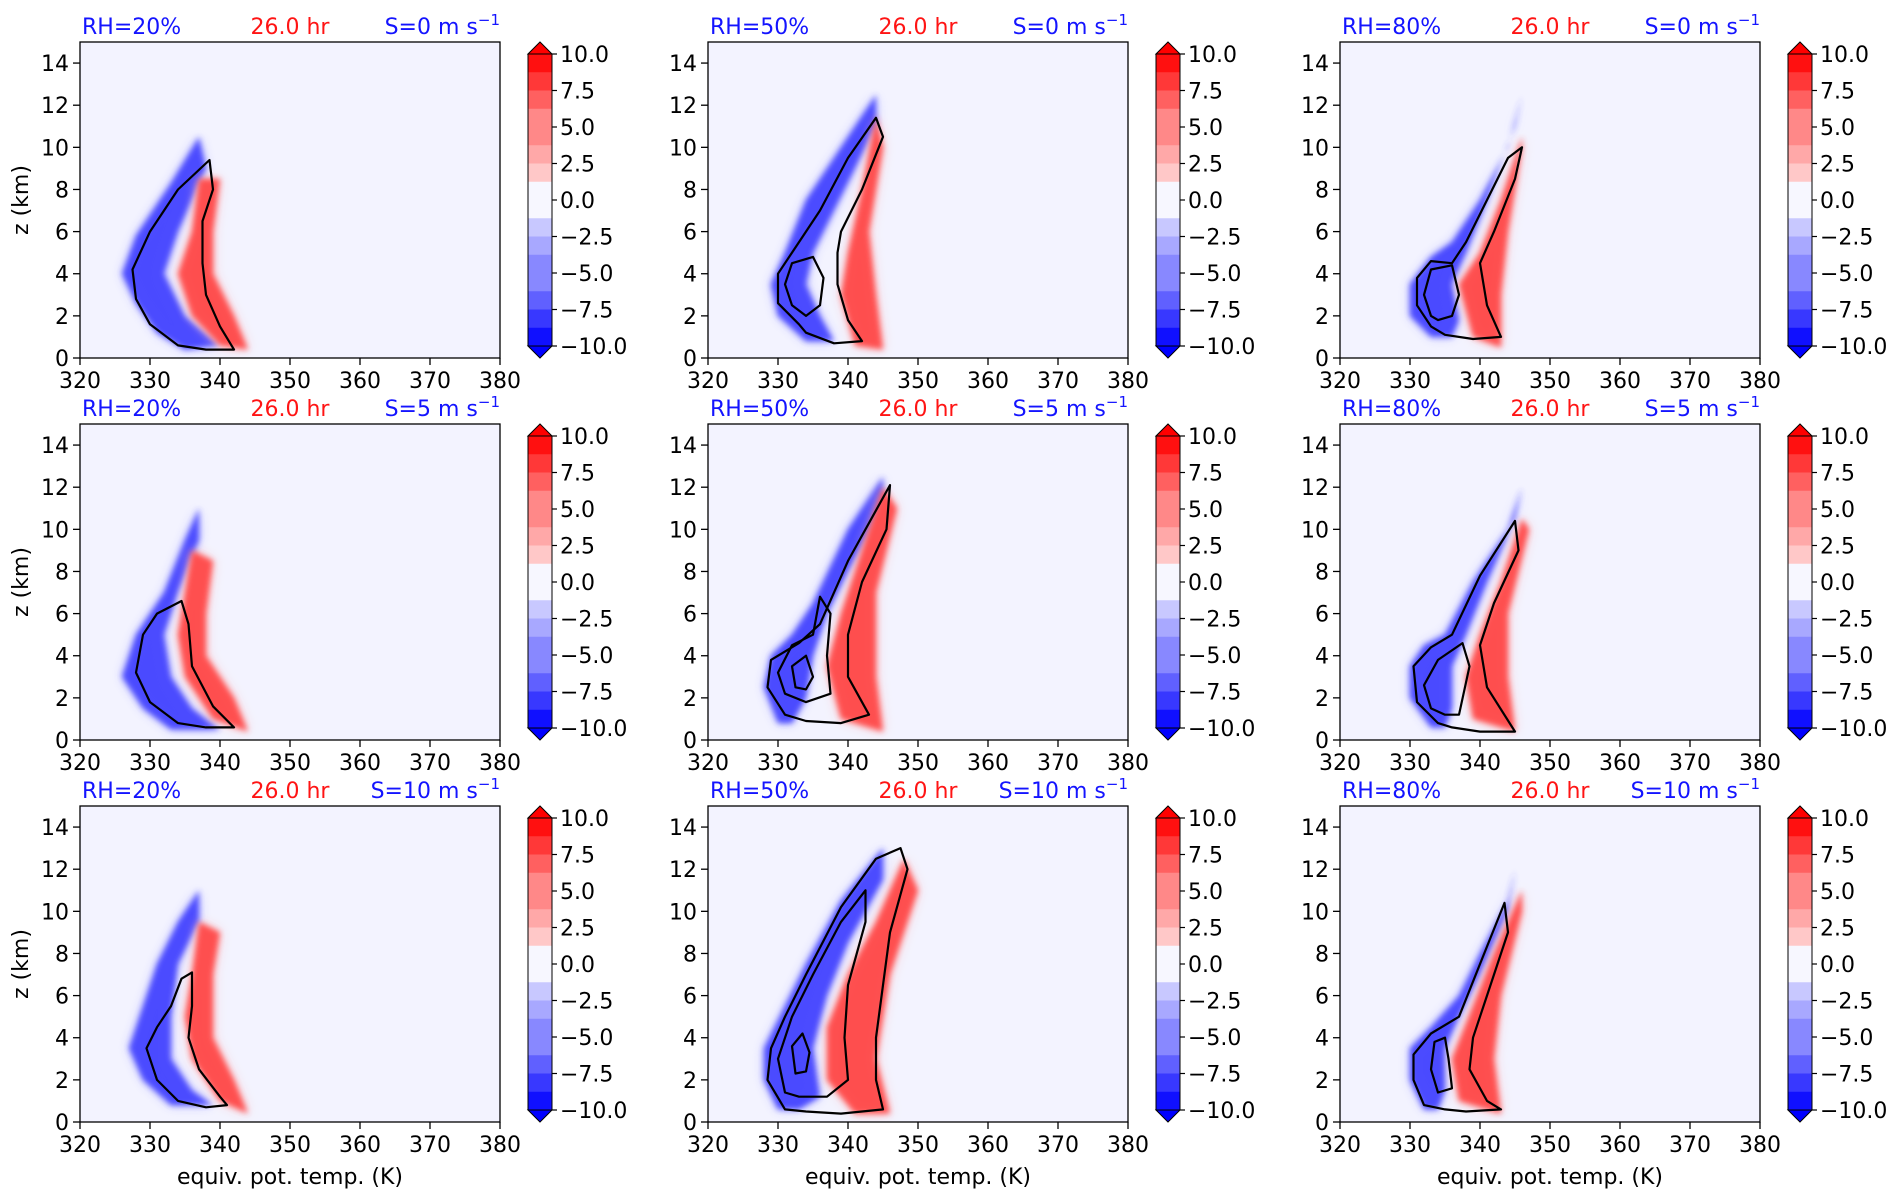  I want to click on x-axis-label: equiv. pot. temp. (K), so click(290, 1177).